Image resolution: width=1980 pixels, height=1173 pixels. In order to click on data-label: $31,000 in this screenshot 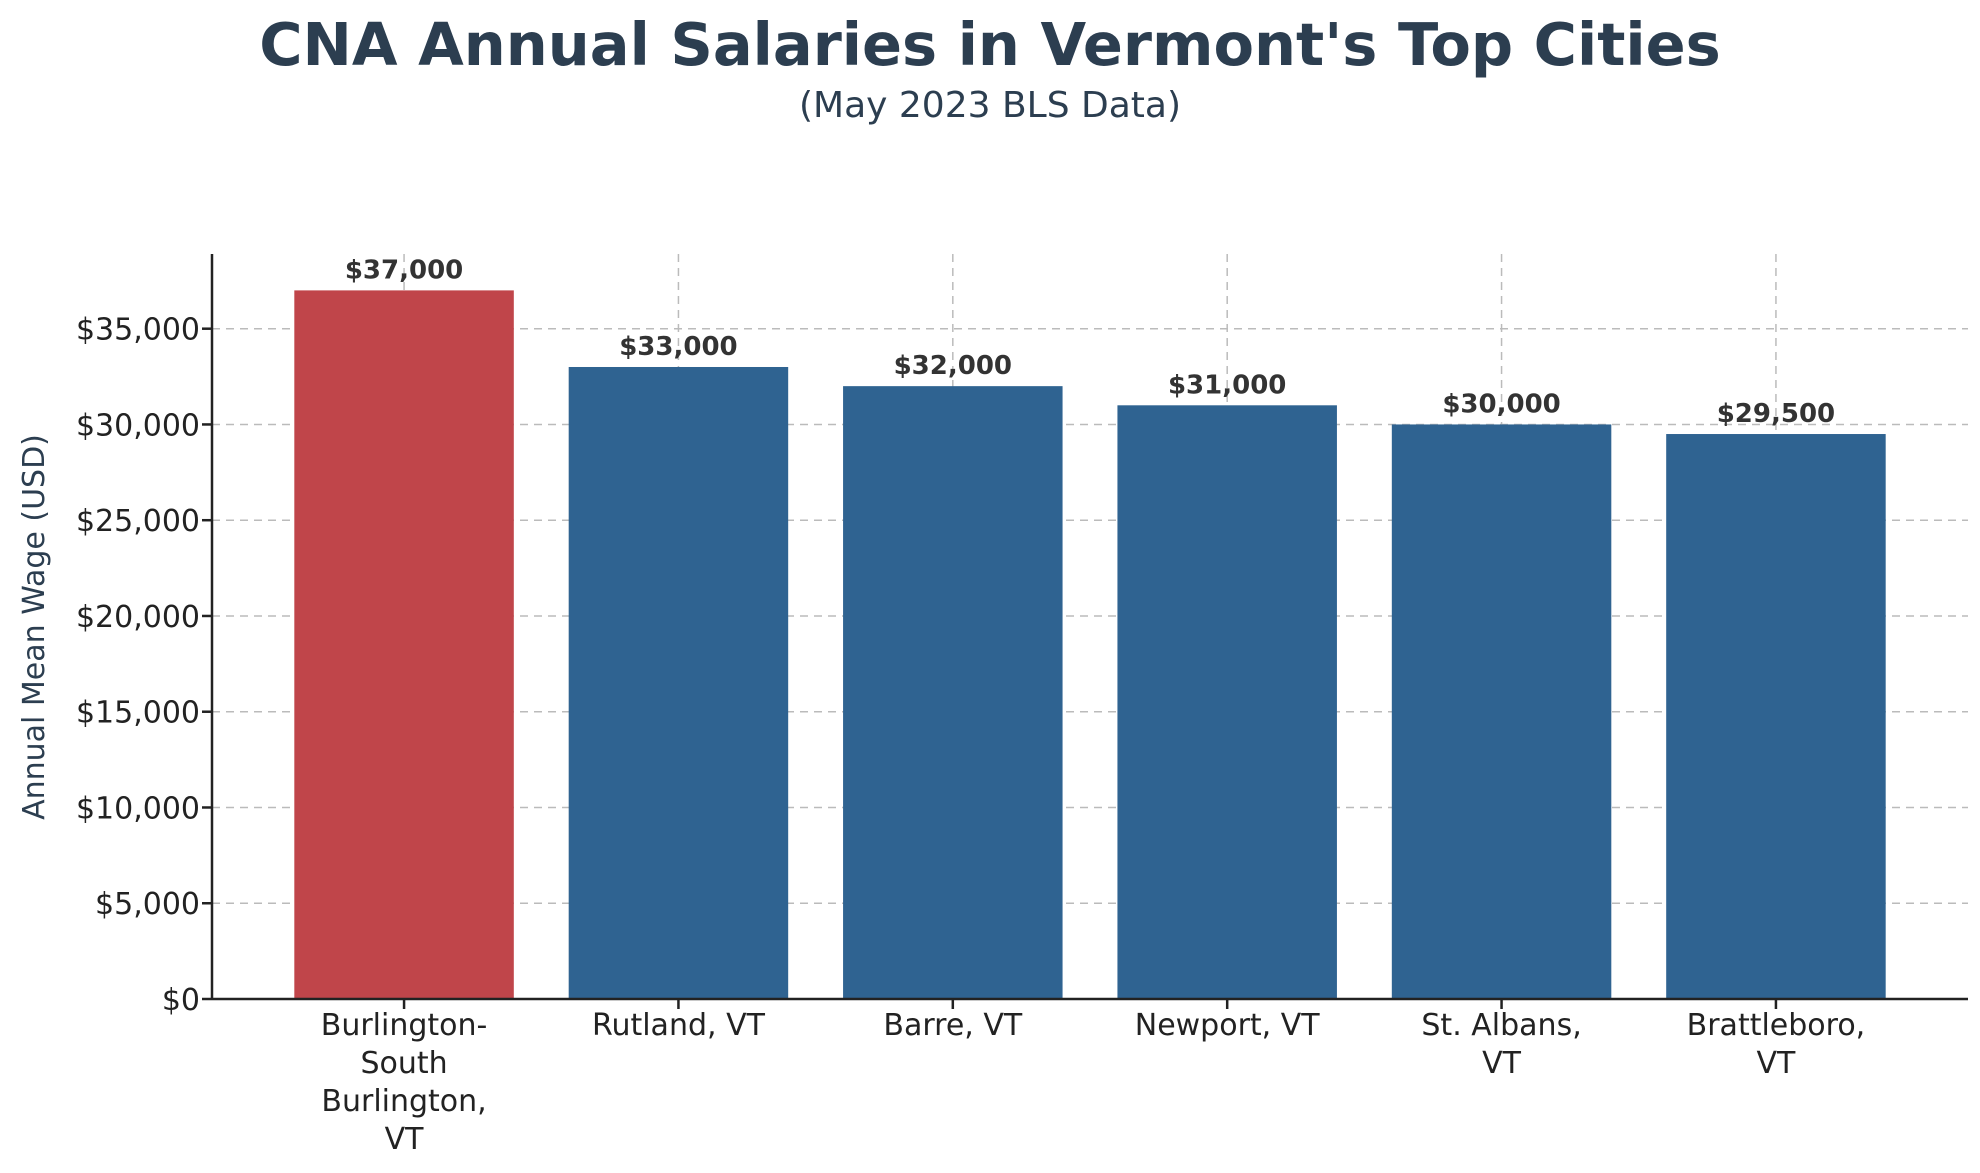, I will do `click(1227, 385)`.